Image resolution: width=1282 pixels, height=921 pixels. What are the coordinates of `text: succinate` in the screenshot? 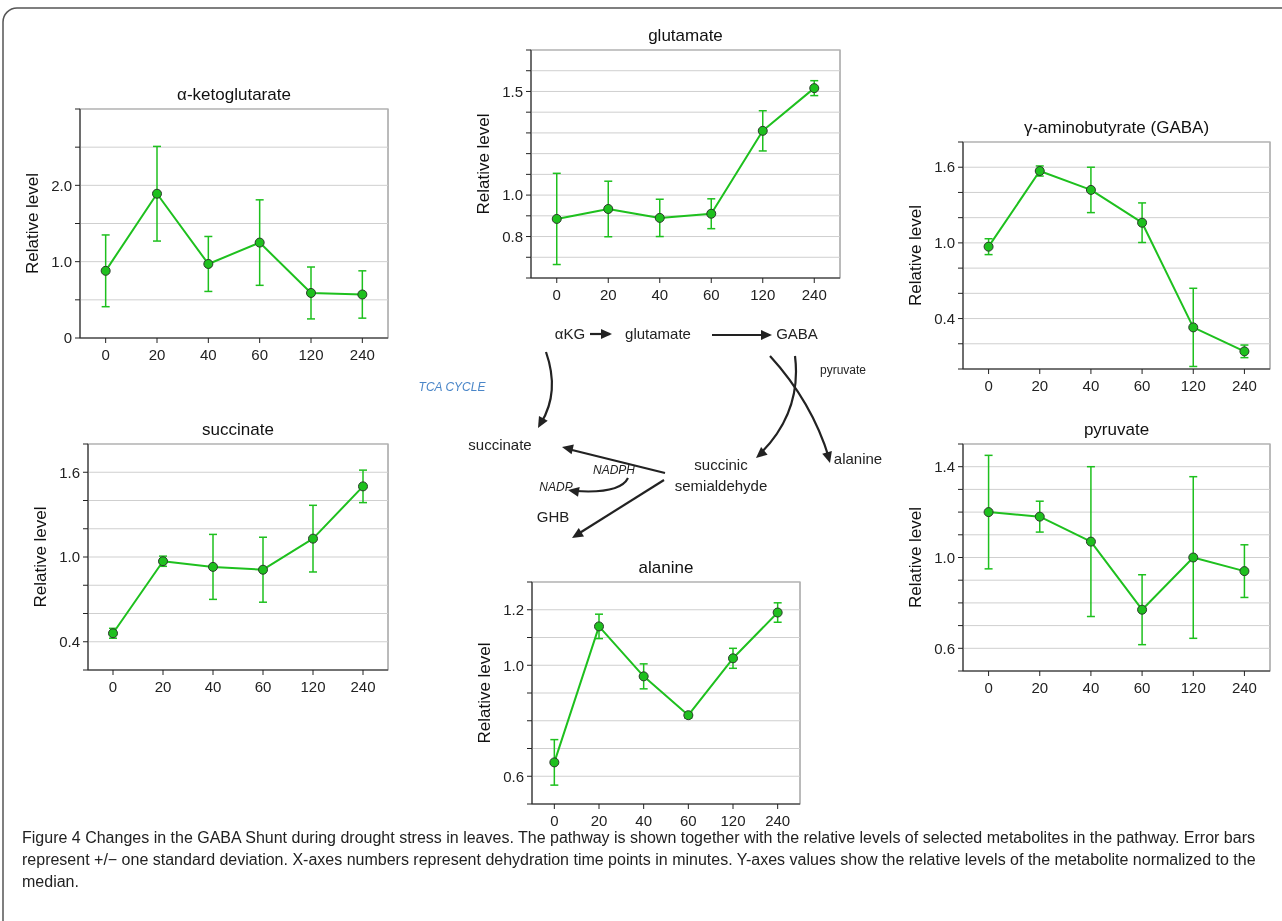 It's located at (500, 444).